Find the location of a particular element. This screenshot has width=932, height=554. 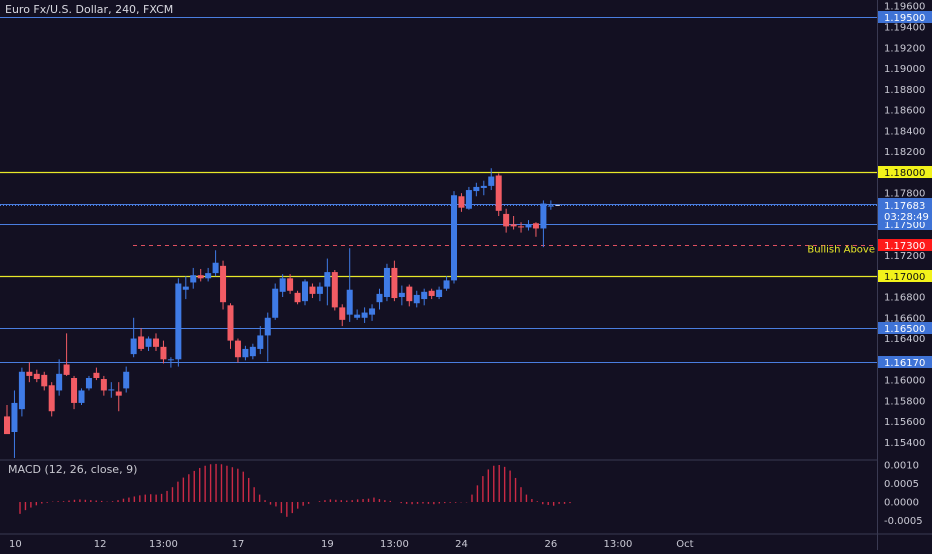

macd-tick-0.0000: 0.0000 is located at coordinates (901, 503).